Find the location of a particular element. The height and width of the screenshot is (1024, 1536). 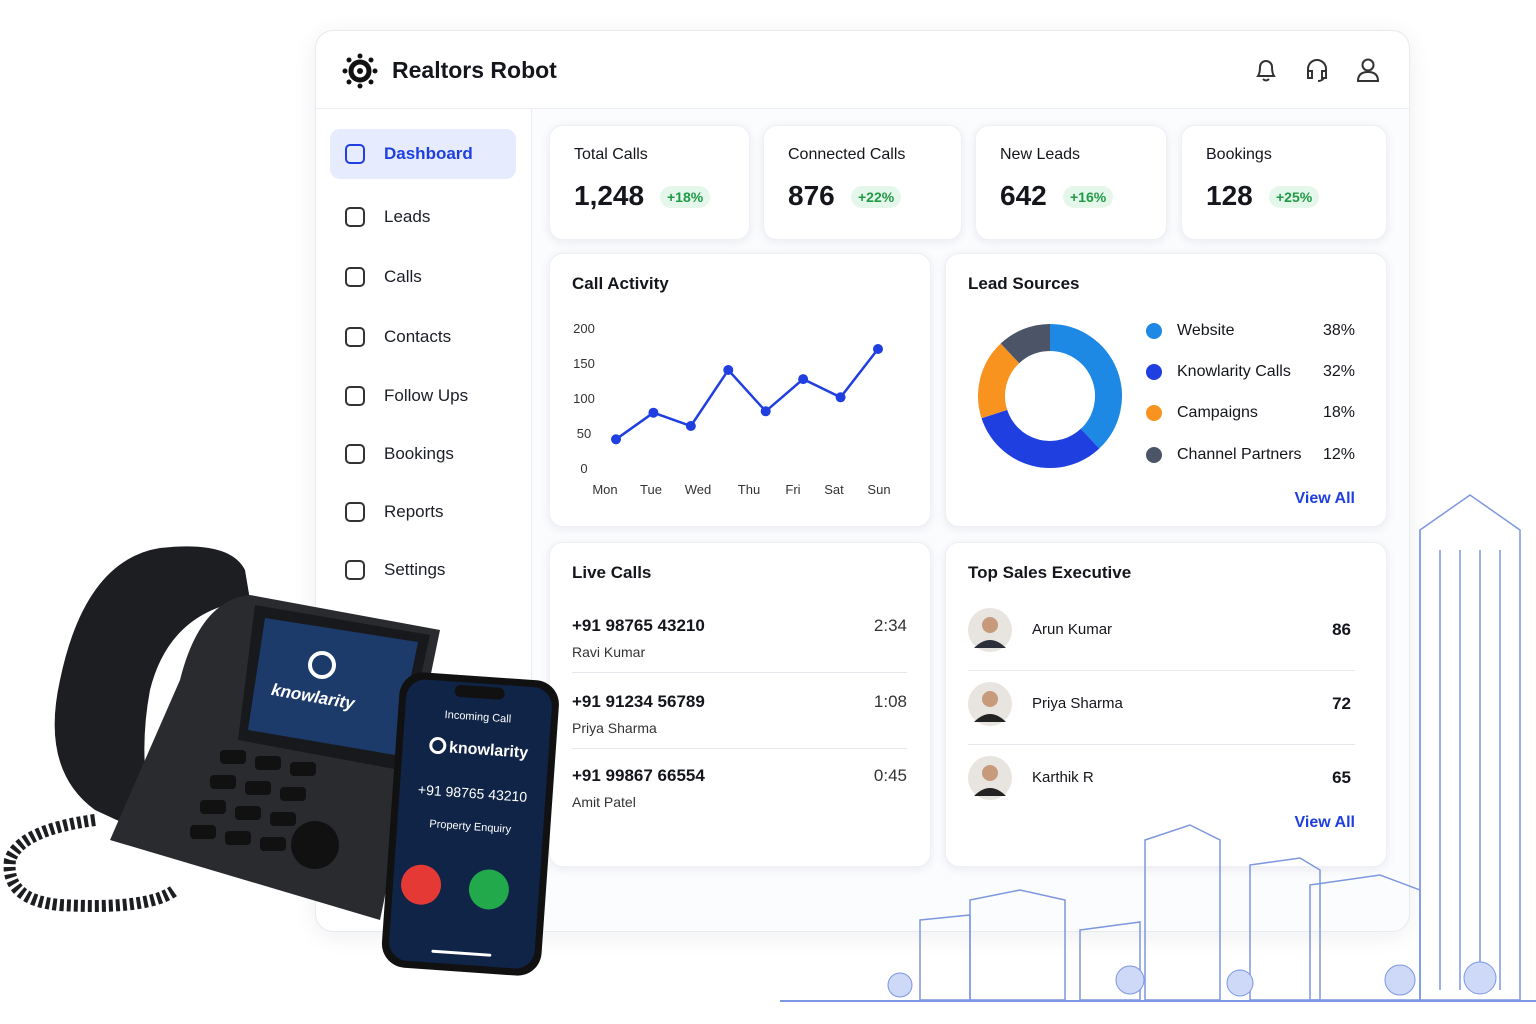

stat-value: 876 is located at coordinates (811, 195).